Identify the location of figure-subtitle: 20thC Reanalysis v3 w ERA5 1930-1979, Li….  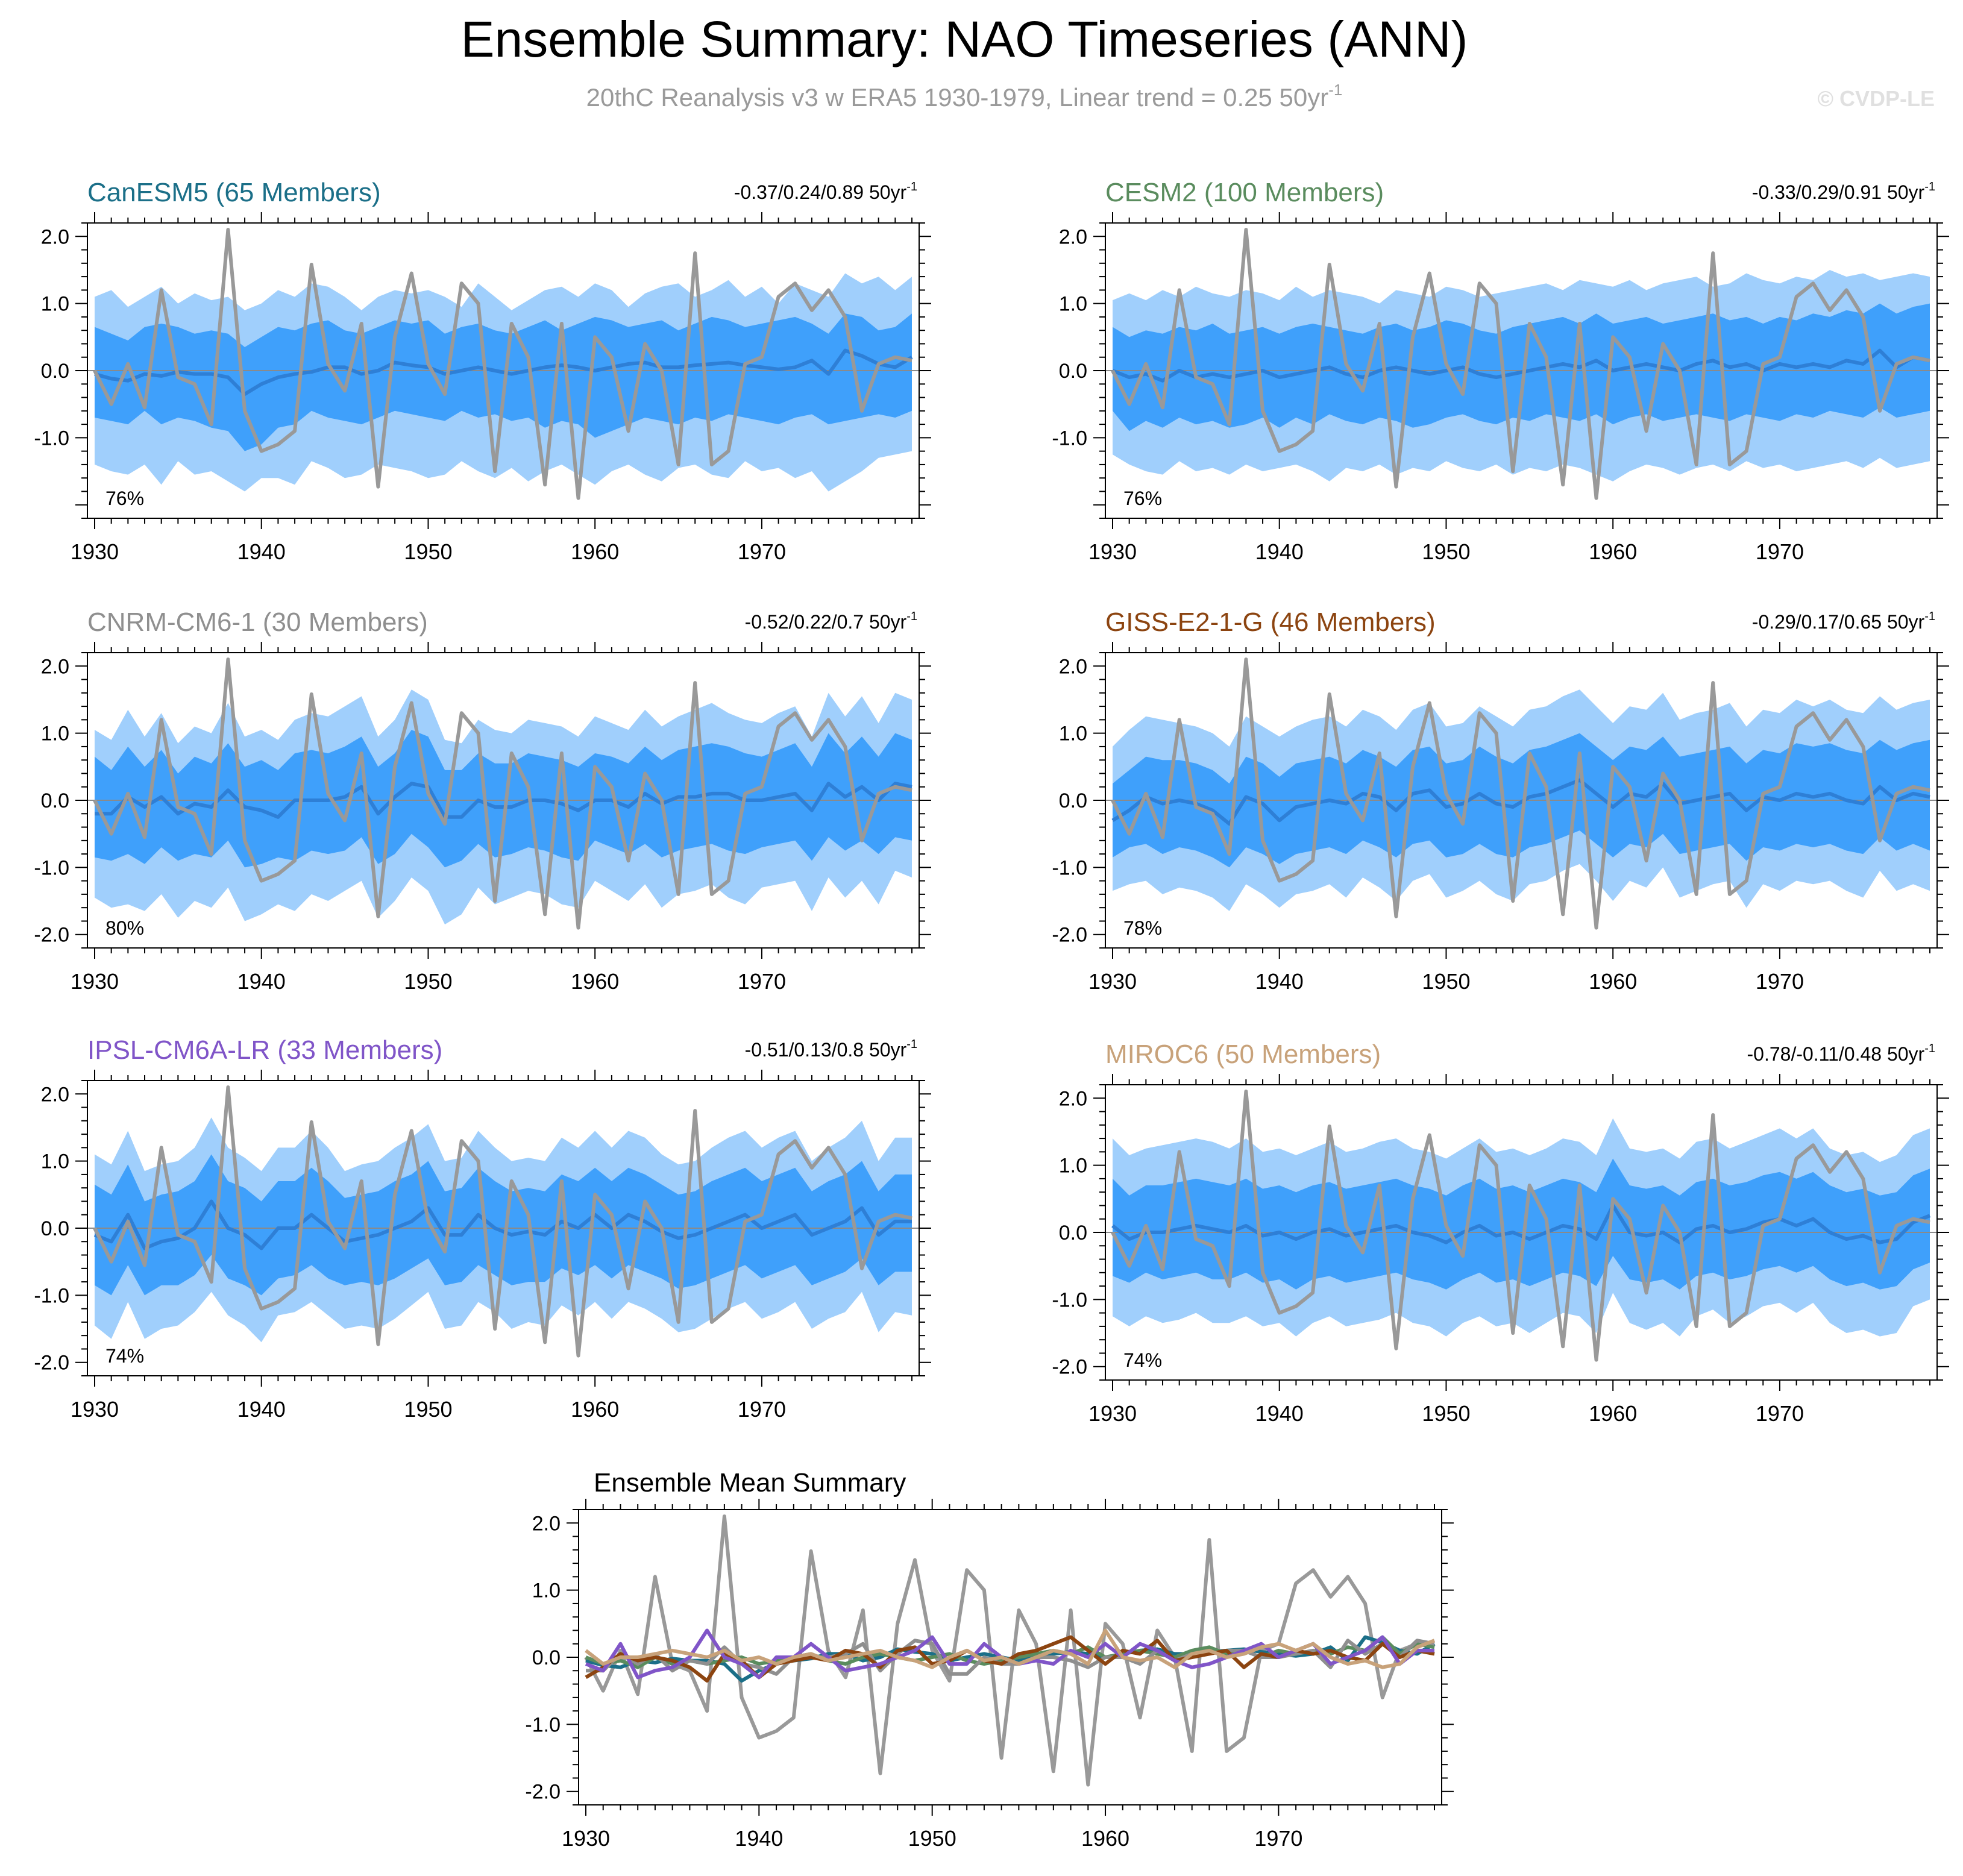
(964, 96).